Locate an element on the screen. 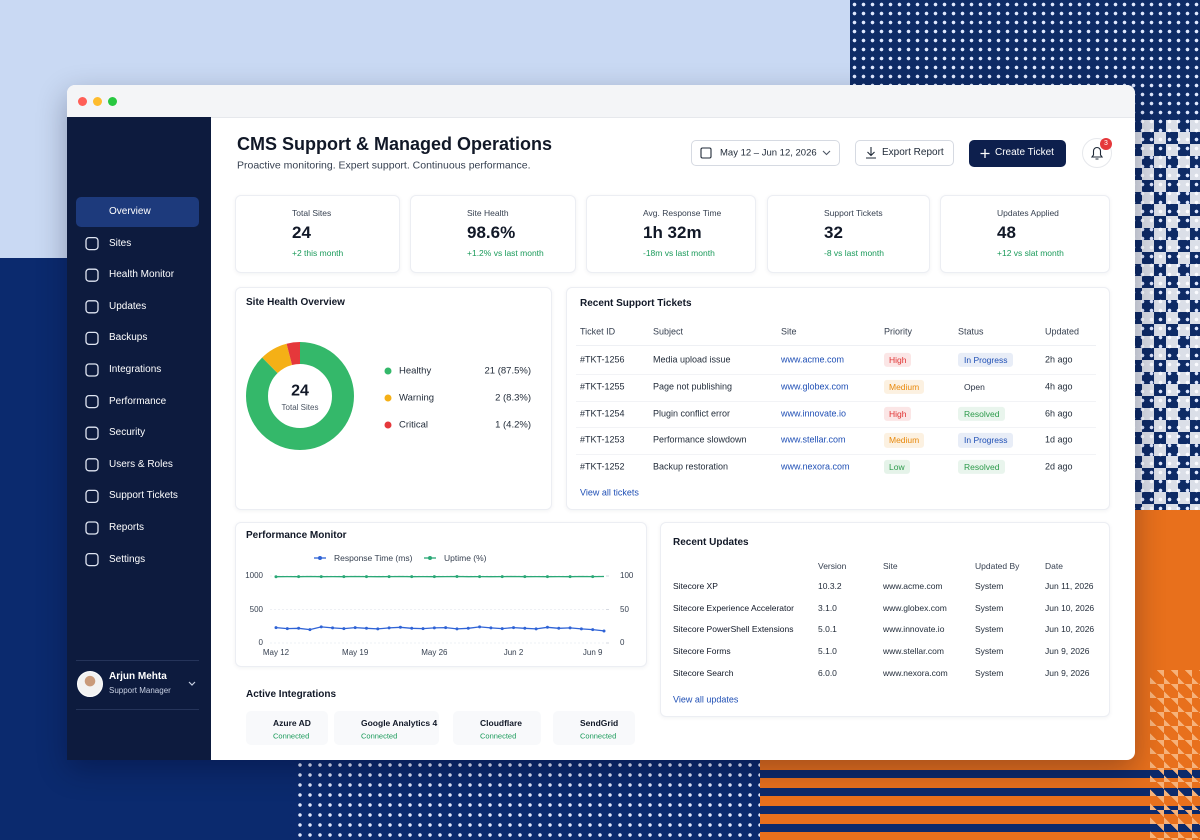 This screenshot has height=840, width=1200. update-name: Sitecore Search is located at coordinates (703, 672).